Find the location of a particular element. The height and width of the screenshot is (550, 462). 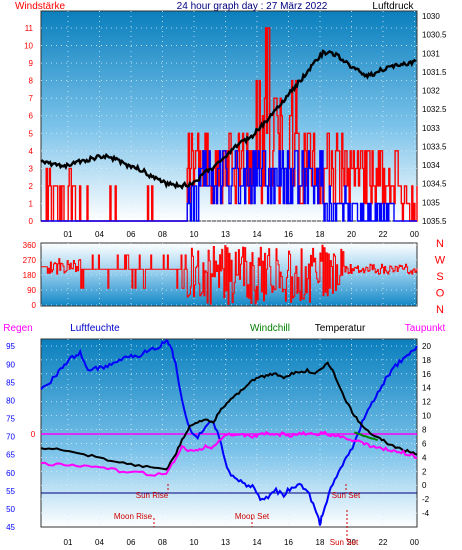

temp-x-tick-label: 13 is located at coordinates (225, 542).